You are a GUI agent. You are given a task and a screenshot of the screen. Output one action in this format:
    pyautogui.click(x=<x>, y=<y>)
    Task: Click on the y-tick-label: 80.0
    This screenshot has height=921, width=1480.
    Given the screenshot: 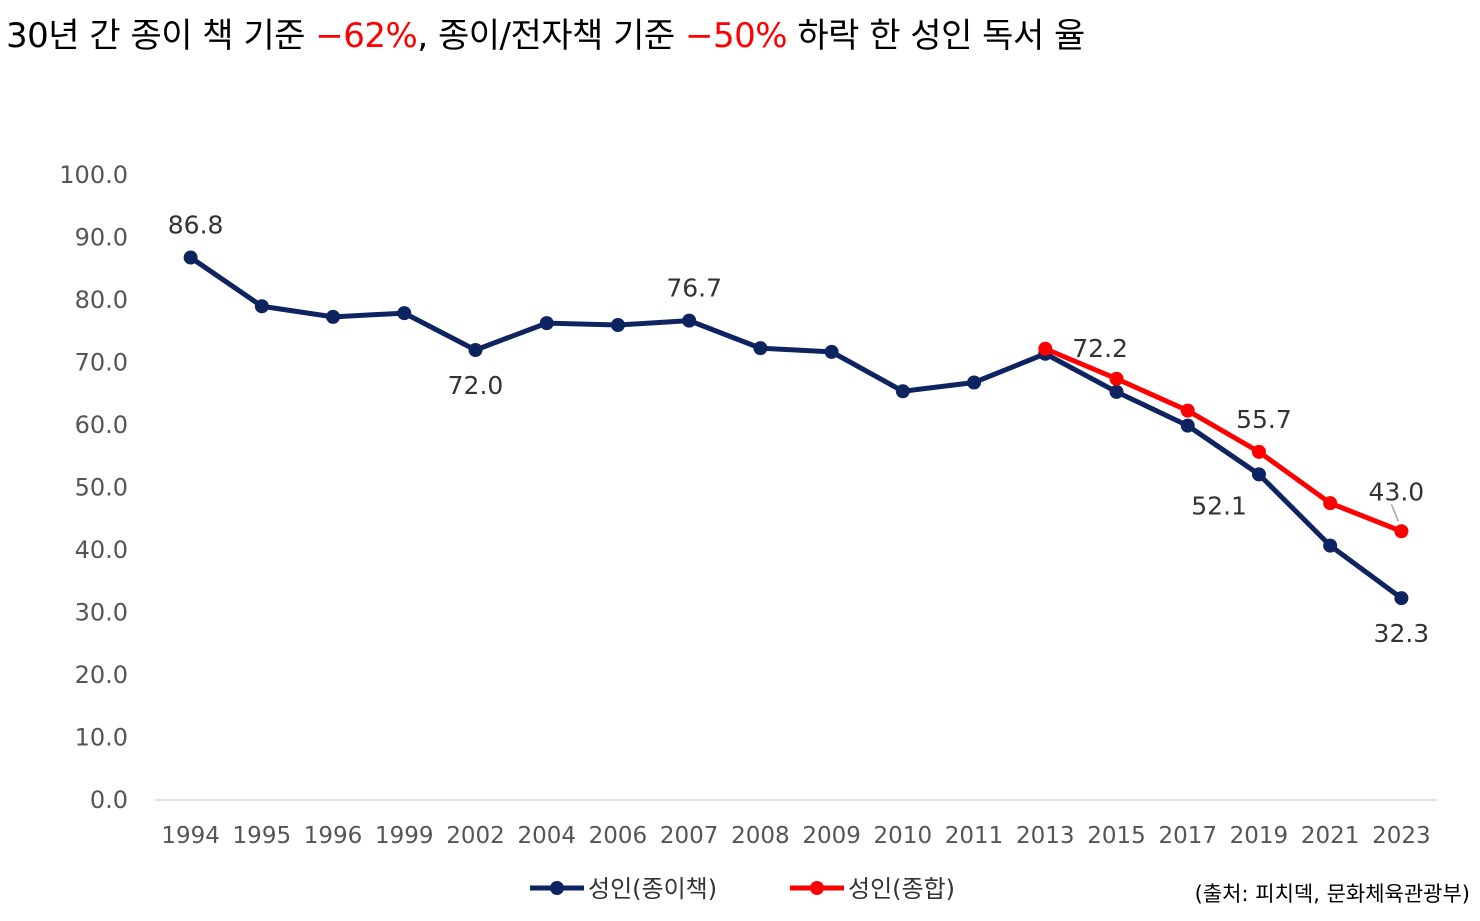 What is the action you would take?
    pyautogui.click(x=101, y=300)
    